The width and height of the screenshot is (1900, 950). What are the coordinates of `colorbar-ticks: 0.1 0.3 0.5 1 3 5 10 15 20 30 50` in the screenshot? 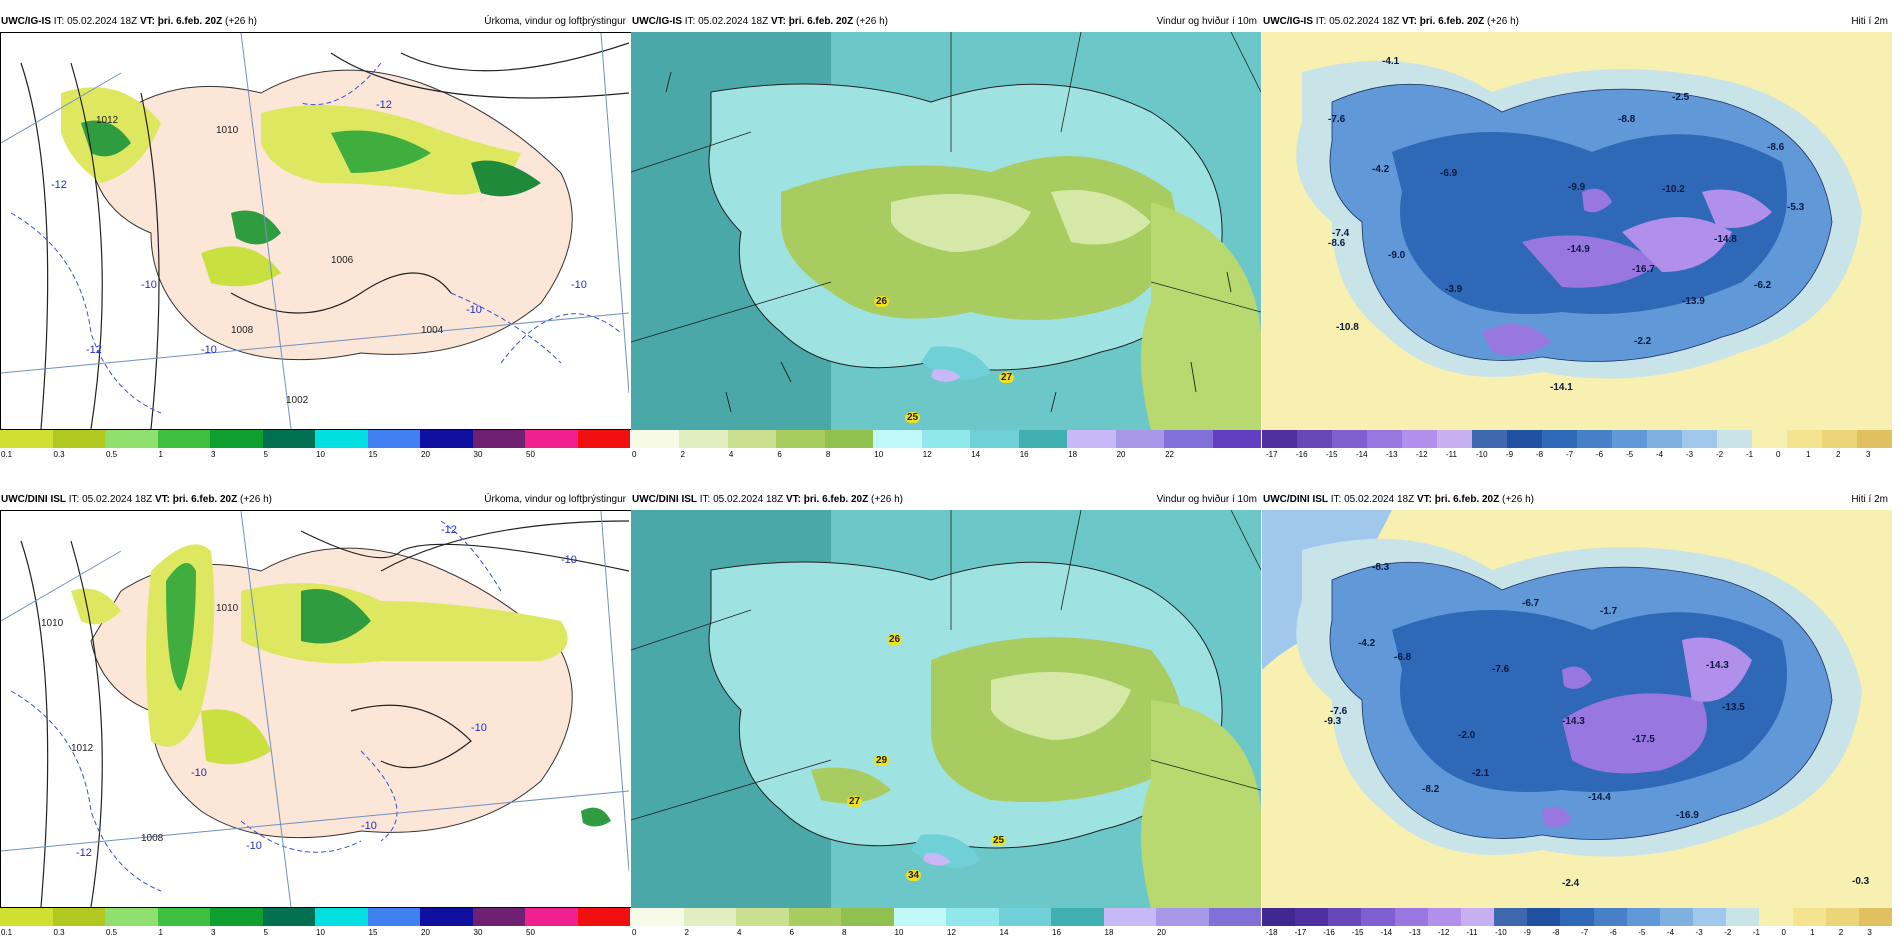 It's located at (315, 454).